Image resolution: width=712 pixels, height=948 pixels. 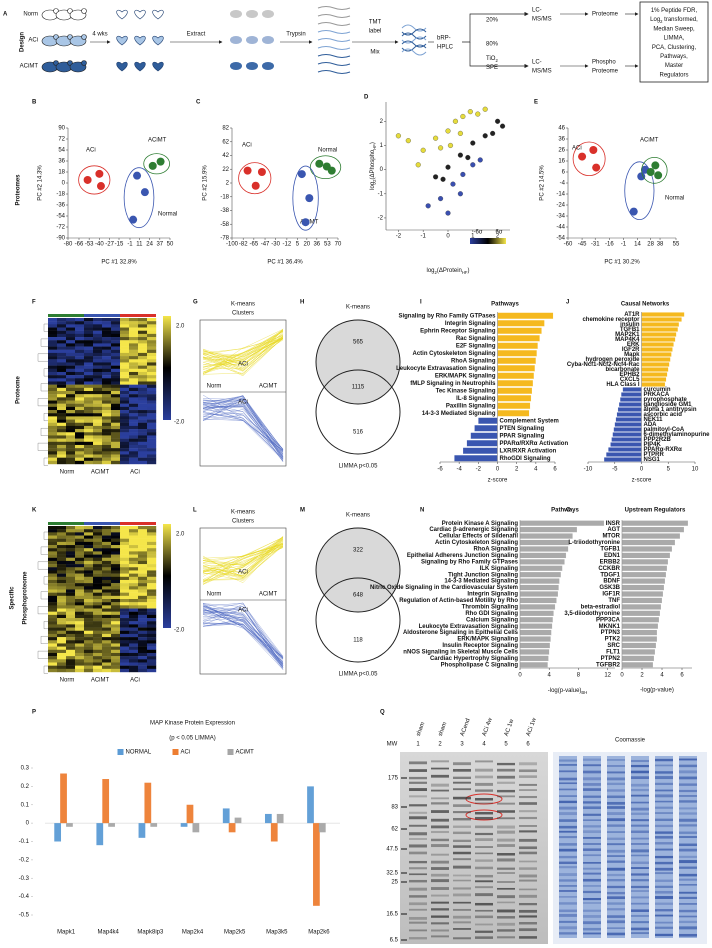 I want to click on analysis-line: Median Sweep,, so click(x=674, y=29).